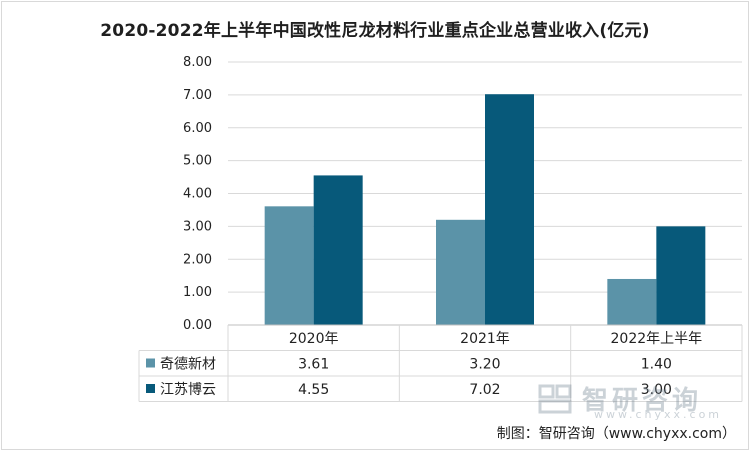  Describe the element at coordinates (197, 95) in the screenshot. I see `y-tick-label: 7.00` at that location.